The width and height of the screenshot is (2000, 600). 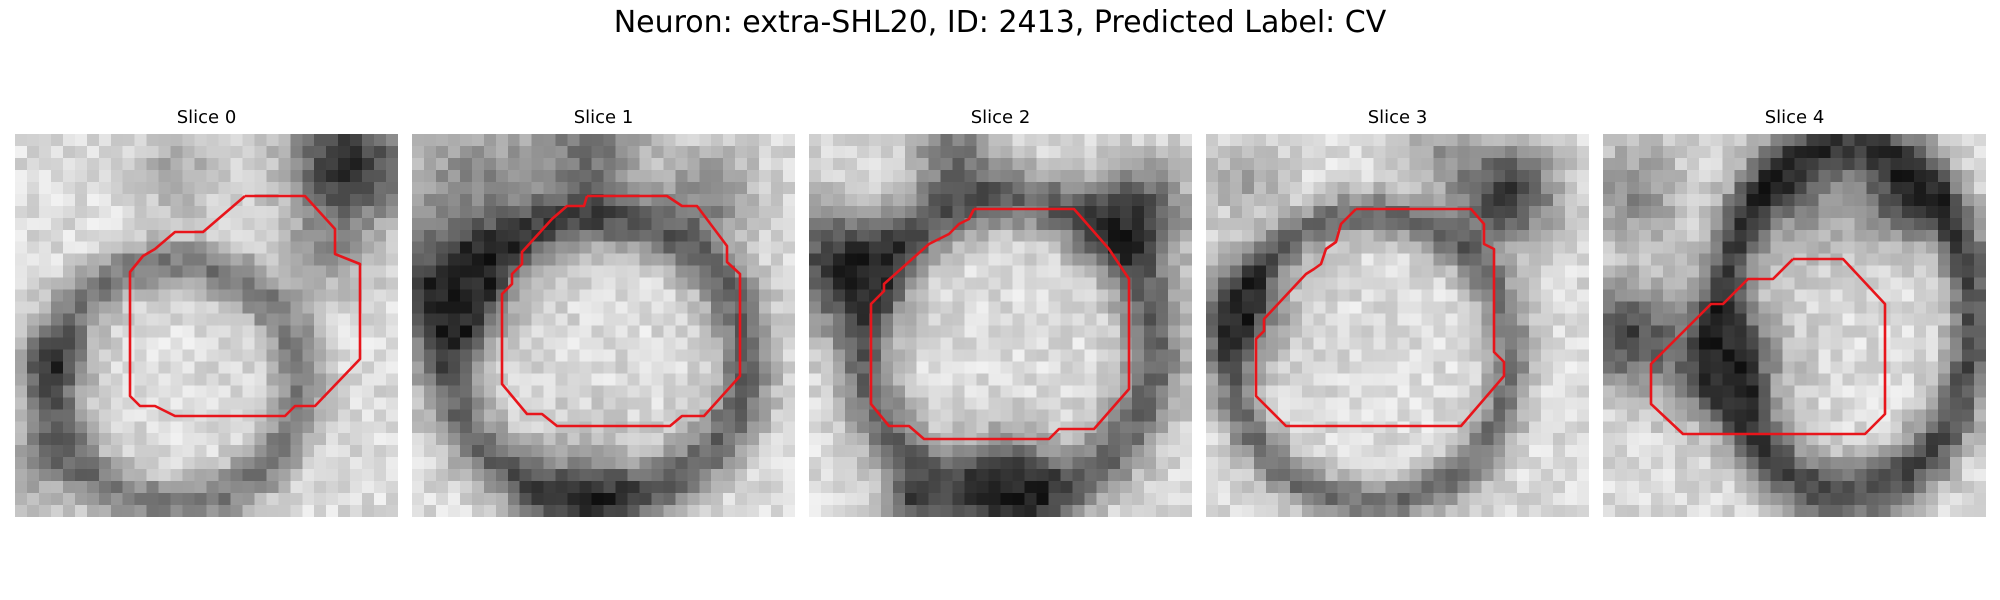 I want to click on slice-panel-1: Slice 1, so click(x=603, y=314).